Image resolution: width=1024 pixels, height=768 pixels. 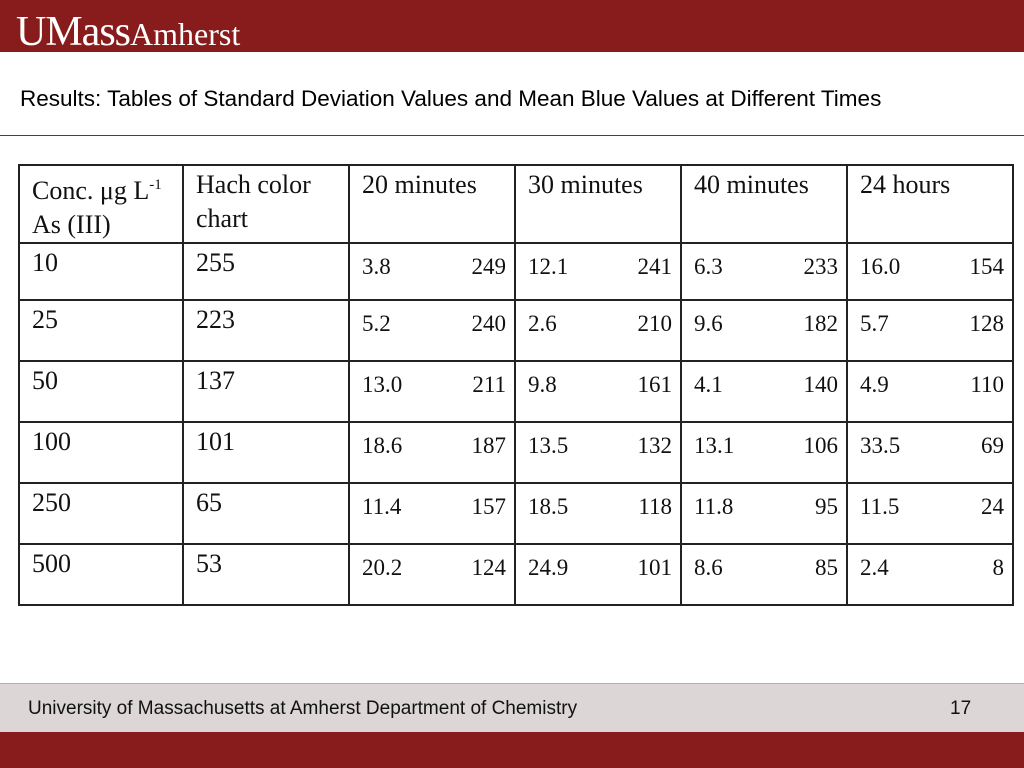 What do you see at coordinates (655, 567) in the screenshot?
I see `mean-blue-value: 101` at bounding box center [655, 567].